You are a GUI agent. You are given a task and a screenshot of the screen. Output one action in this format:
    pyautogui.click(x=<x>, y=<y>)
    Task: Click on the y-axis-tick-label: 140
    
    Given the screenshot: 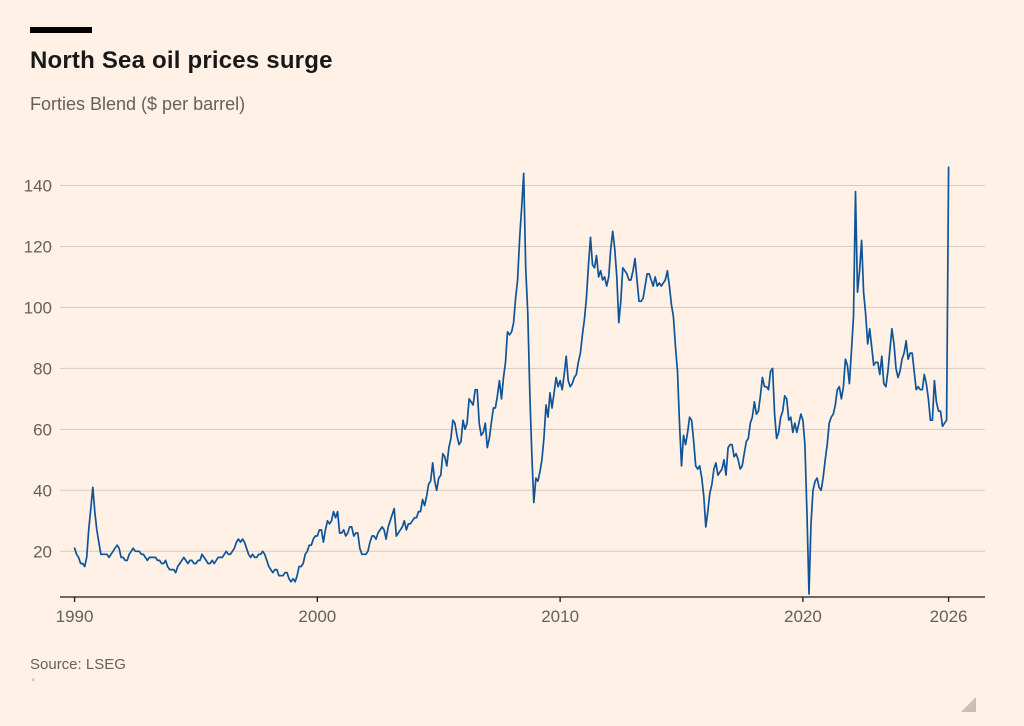 What is the action you would take?
    pyautogui.click(x=38, y=185)
    